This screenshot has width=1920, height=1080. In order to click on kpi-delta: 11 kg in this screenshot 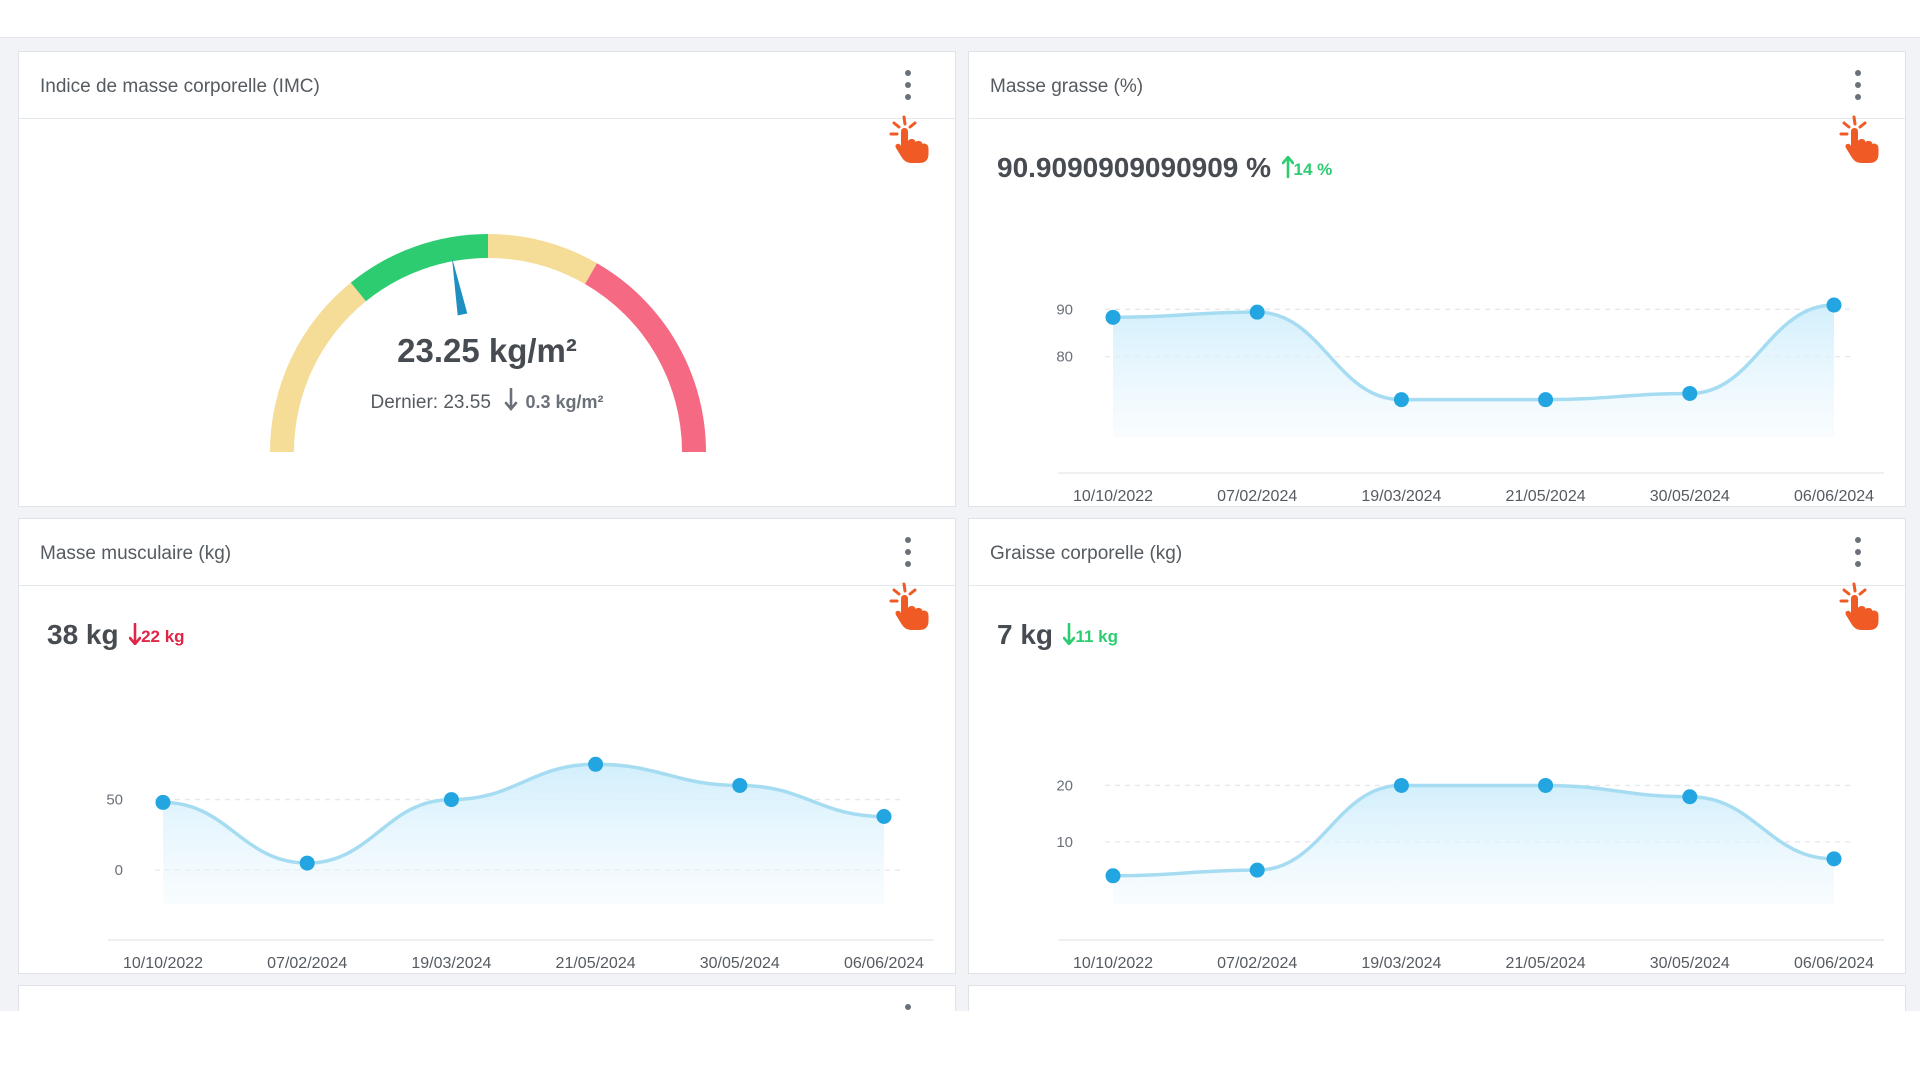, I will do `click(1091, 634)`.